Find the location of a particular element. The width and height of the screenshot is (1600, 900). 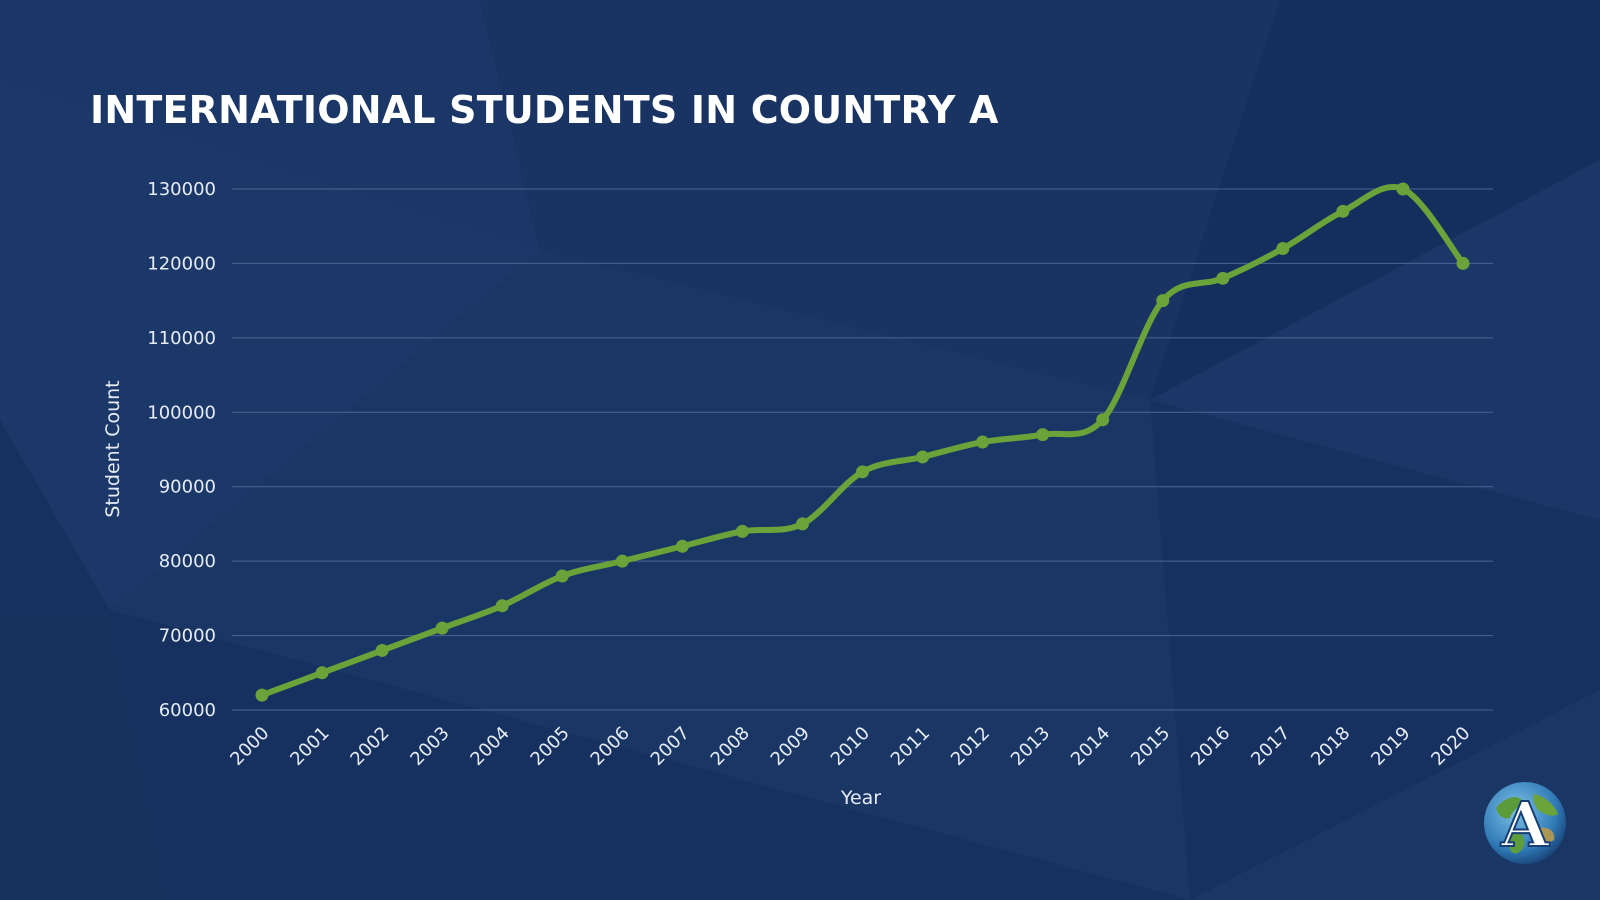

x-tick-label: 2018 is located at coordinates (1330, 746).